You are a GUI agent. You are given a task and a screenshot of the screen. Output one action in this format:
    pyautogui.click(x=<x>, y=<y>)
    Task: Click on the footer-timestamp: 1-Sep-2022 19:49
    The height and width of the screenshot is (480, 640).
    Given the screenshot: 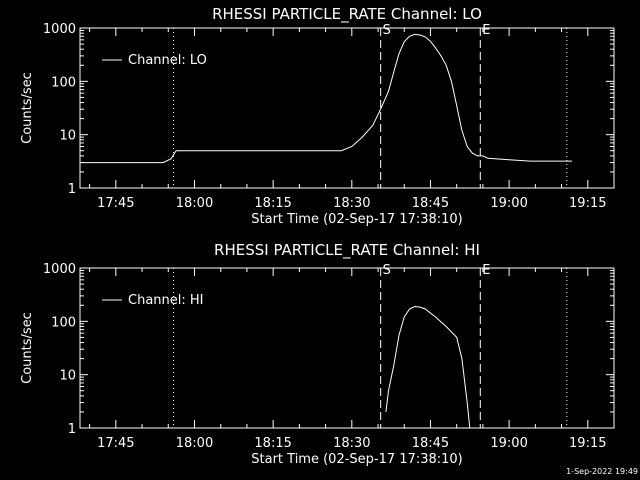 What is the action you would take?
    pyautogui.click(x=602, y=471)
    